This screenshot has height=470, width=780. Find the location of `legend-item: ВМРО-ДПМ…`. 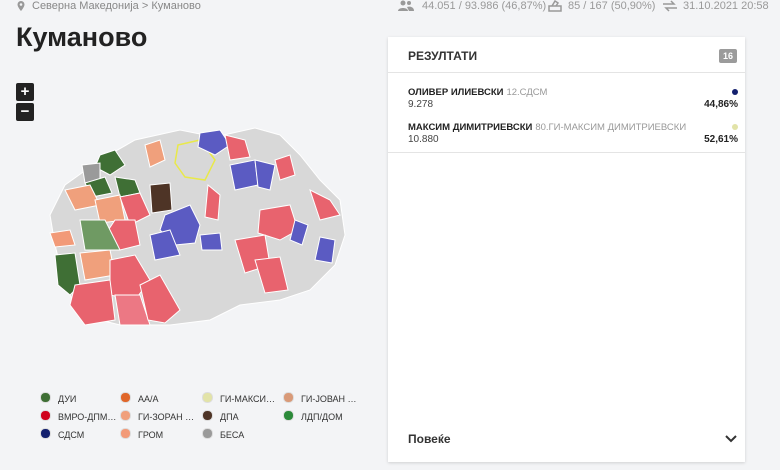

legend-item: ВМРО-ДПМ… is located at coordinates (78, 416).